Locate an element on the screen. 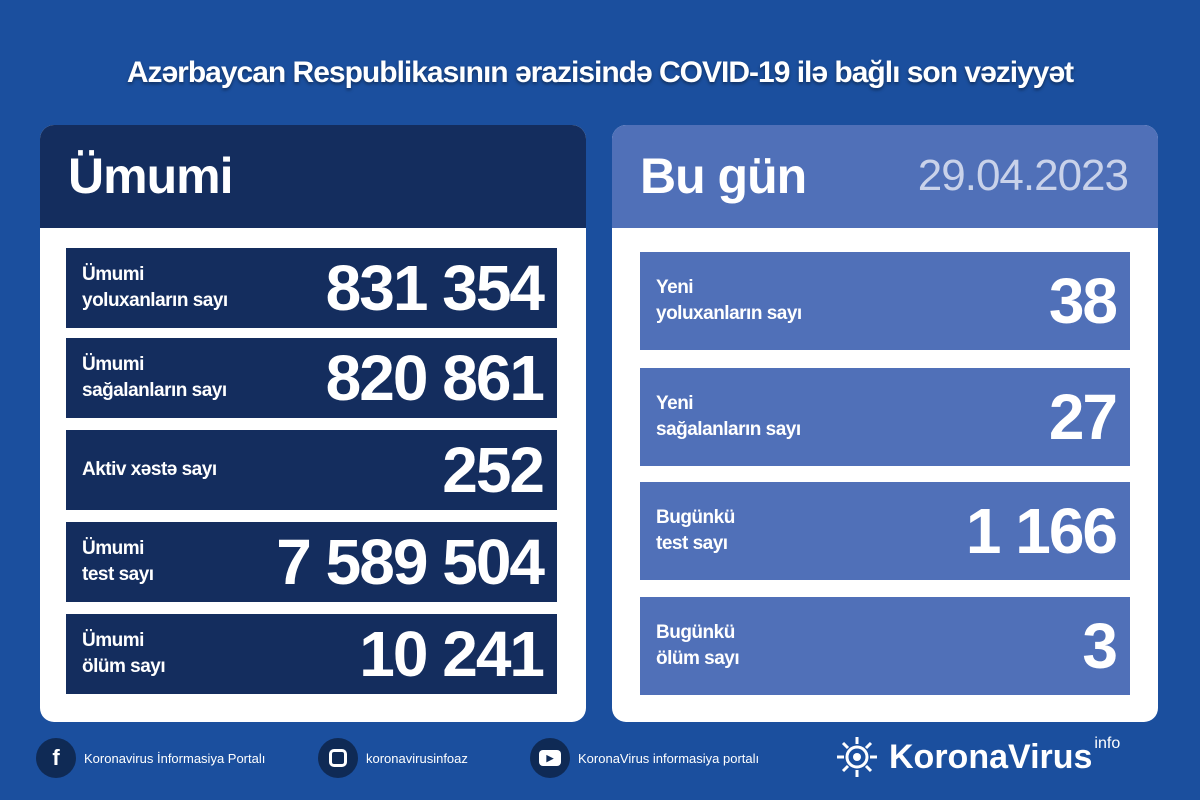  today-header: Bu gün 29.04.2023 is located at coordinates (885, 176).